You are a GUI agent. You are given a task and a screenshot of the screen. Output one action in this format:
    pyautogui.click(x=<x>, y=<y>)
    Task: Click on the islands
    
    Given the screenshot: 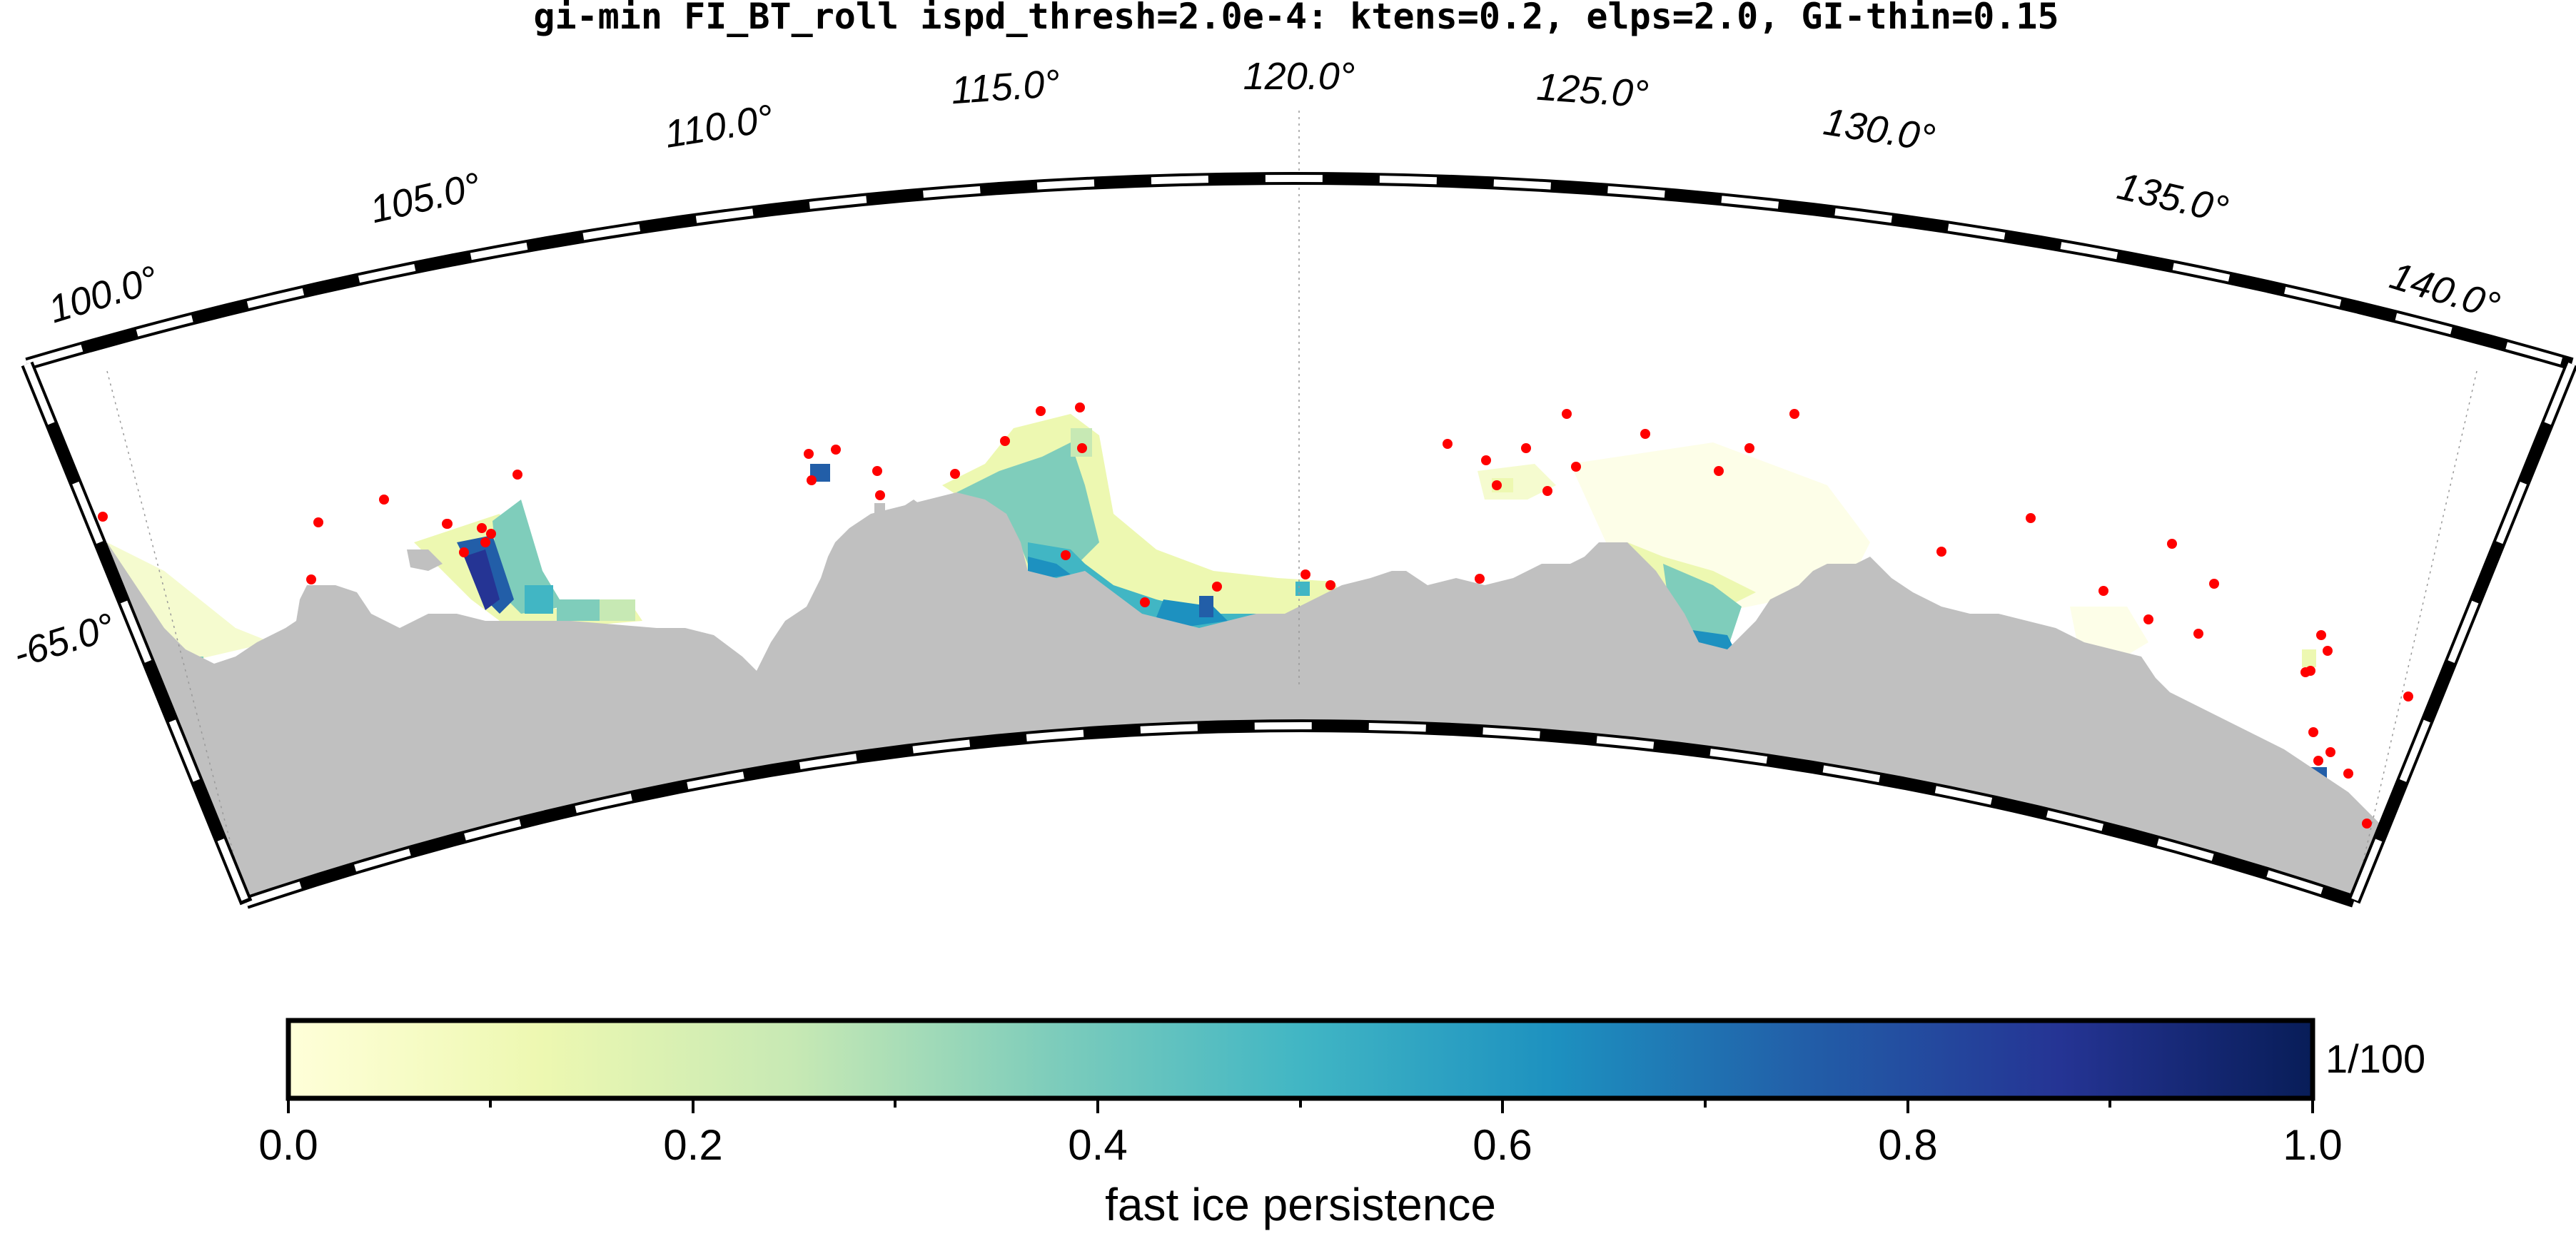 What is the action you would take?
    pyautogui.click(x=667, y=535)
    